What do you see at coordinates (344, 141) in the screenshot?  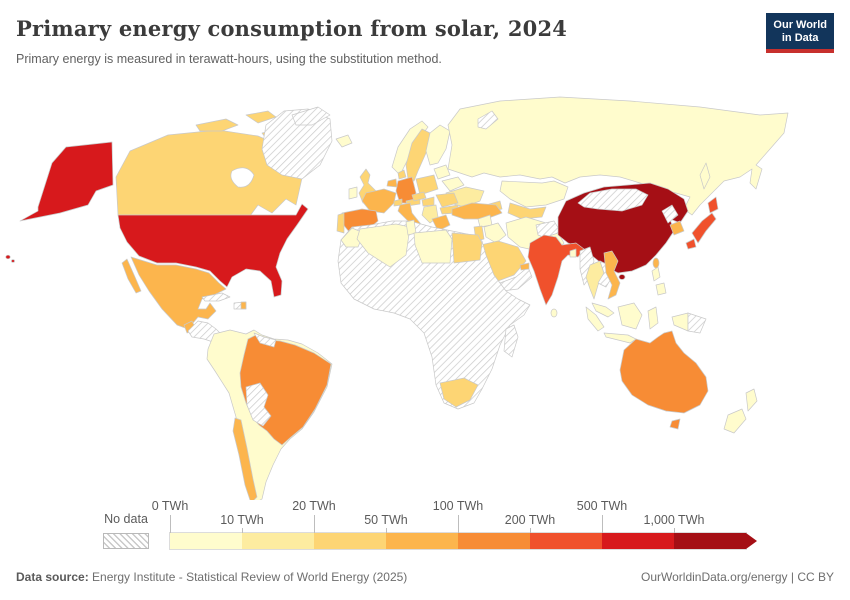 I see `region-iceland` at bounding box center [344, 141].